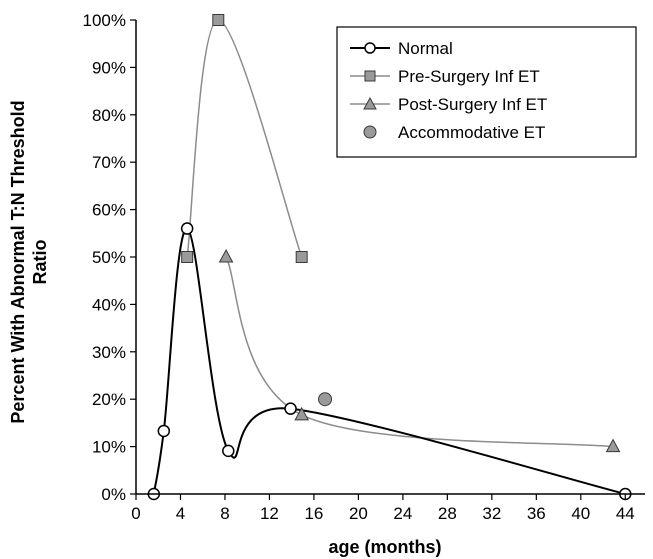 The width and height of the screenshot is (653, 559). What do you see at coordinates (109, 115) in the screenshot?
I see `y-tick-label: 80%` at bounding box center [109, 115].